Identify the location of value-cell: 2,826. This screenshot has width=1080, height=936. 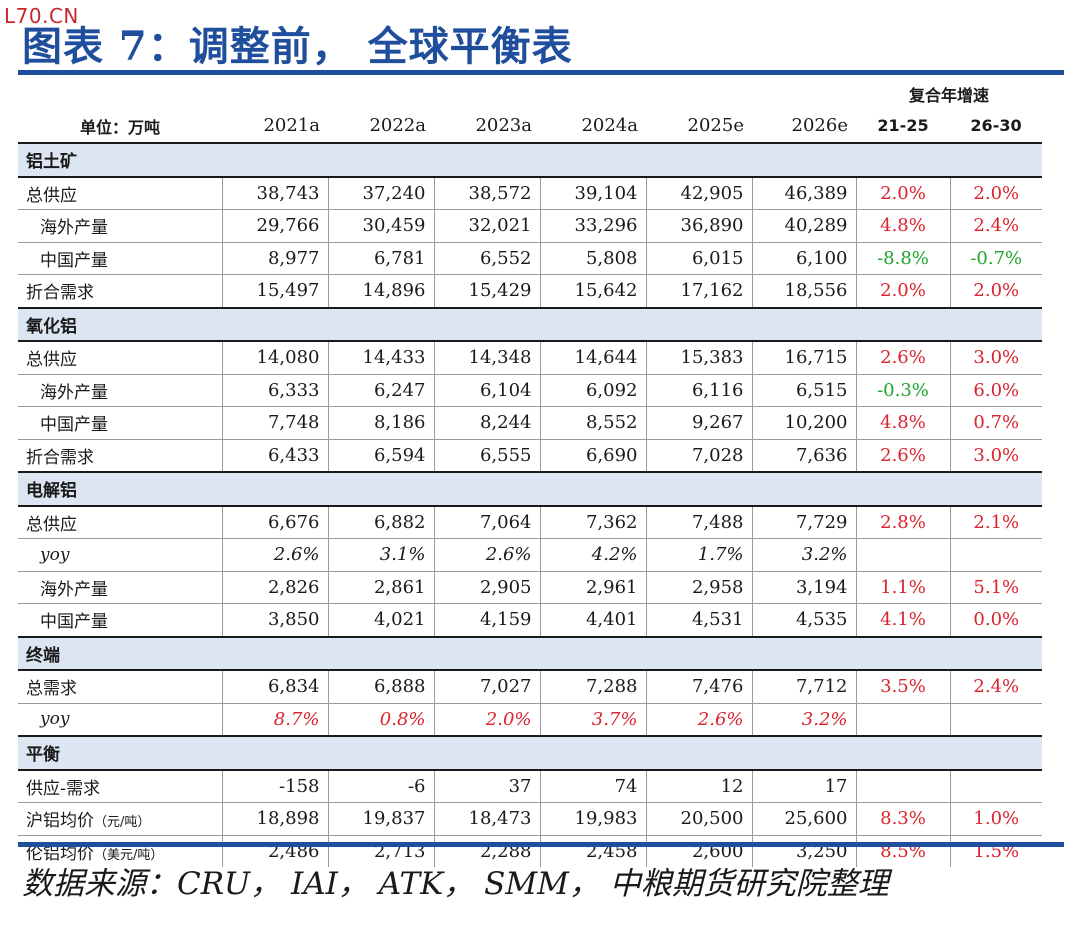
(274, 587).